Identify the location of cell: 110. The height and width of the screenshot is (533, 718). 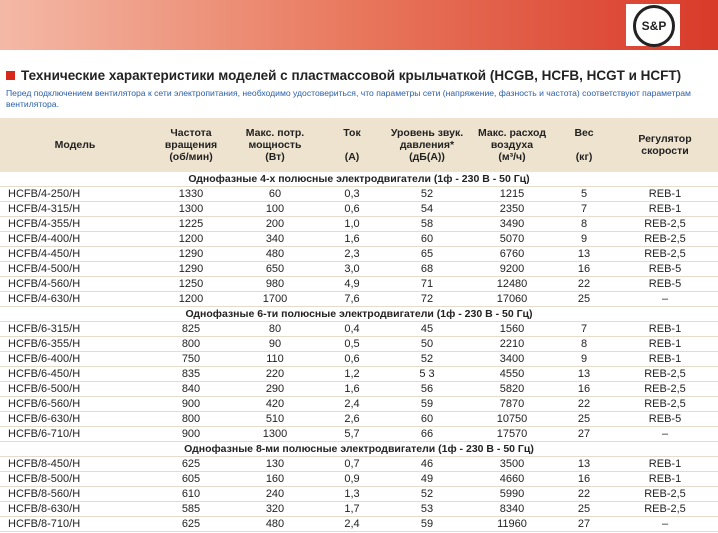
(275, 359).